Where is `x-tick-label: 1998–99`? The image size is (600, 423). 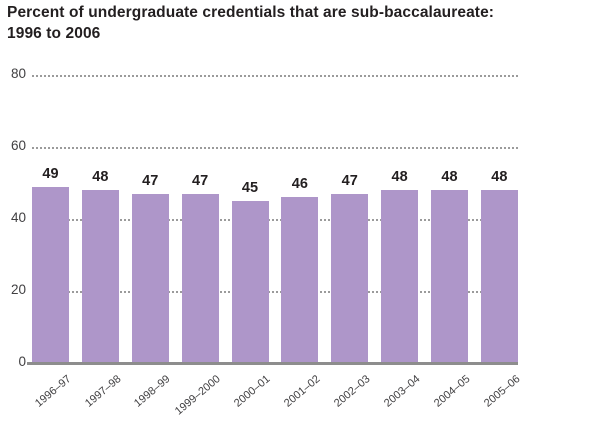 x-tick-label: 1998–99 is located at coordinates (152, 391).